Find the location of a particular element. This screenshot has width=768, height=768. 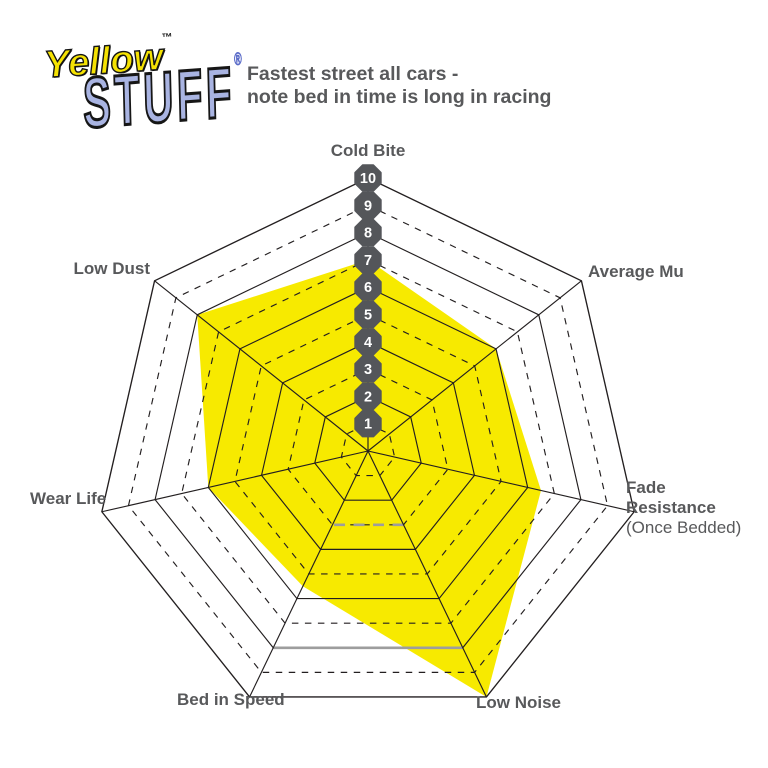

logo-stuff-text: STUFF® is located at coordinates (162, 96).